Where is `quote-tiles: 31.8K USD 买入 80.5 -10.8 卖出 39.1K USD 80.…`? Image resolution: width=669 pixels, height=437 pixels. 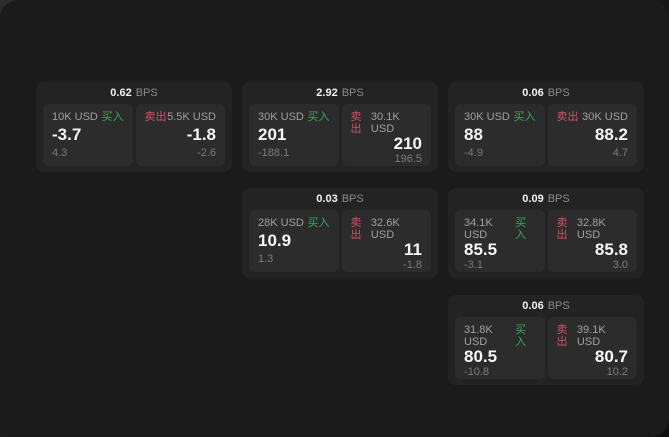
quote-tiles: 31.8K USD 买入 80.5 -10.8 卖出 39.1K USD 80.… is located at coordinates (546, 348).